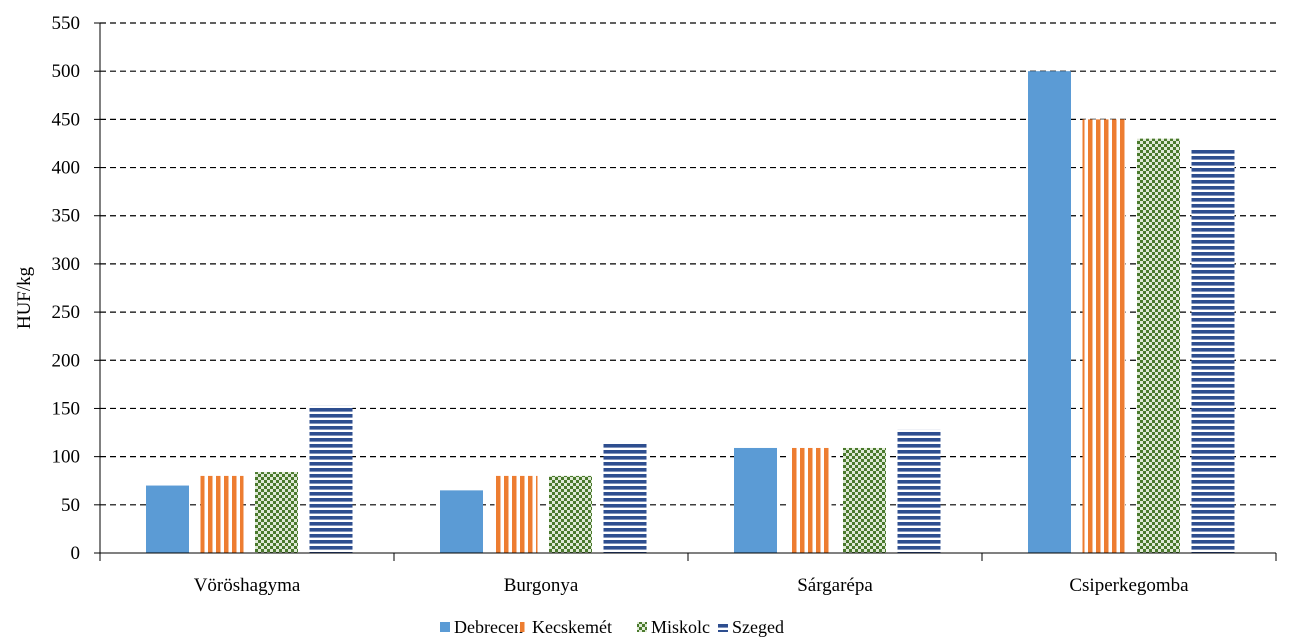 This screenshot has height=644, width=1292. What do you see at coordinates (66, 119) in the screenshot?
I see `y-tick-label: 450` at bounding box center [66, 119].